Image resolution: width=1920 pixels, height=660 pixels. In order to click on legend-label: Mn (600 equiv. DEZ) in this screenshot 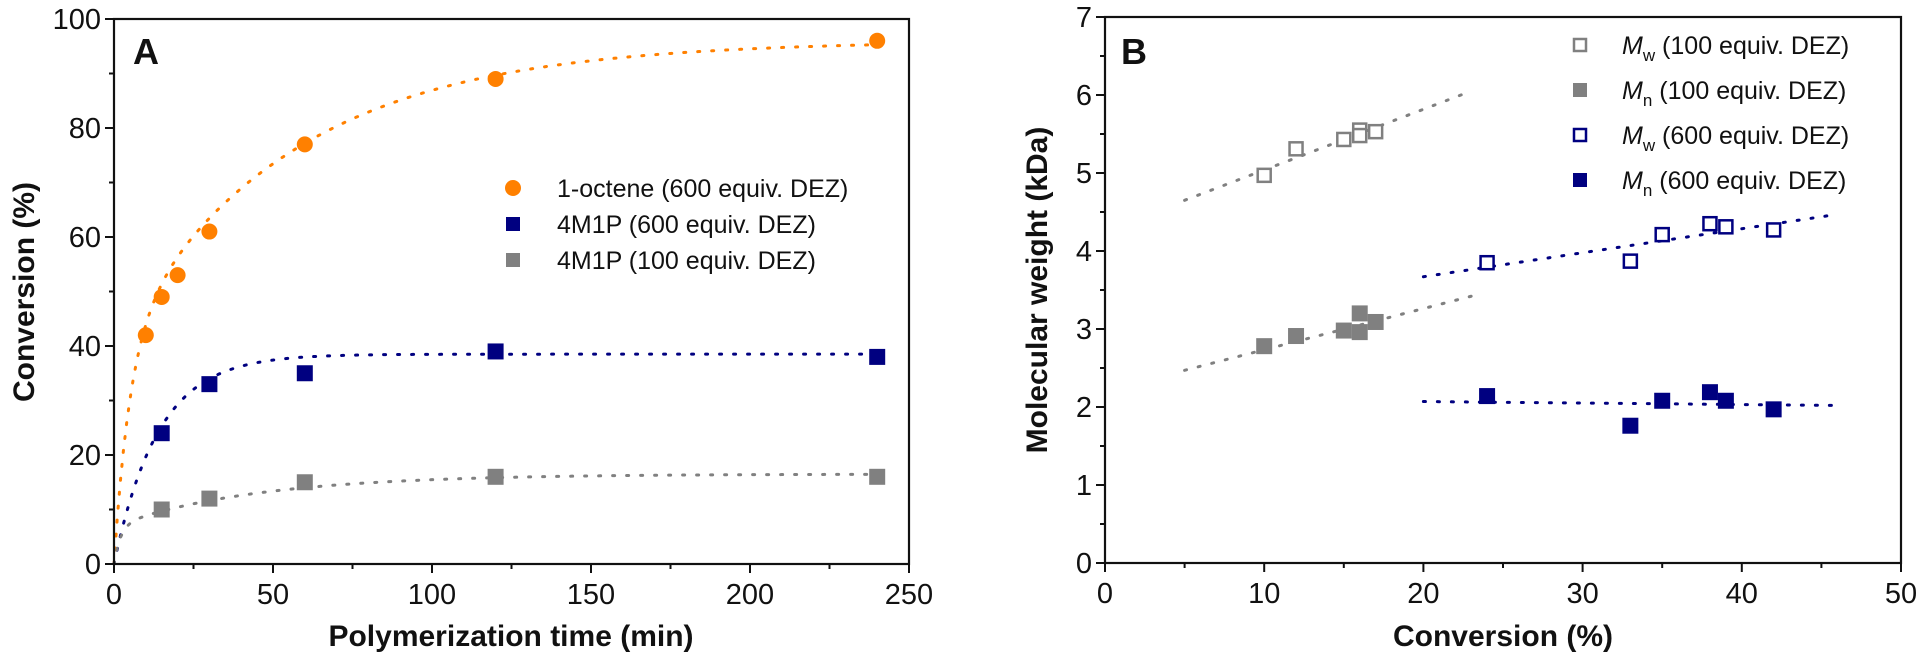, I will do `click(1734, 183)`.